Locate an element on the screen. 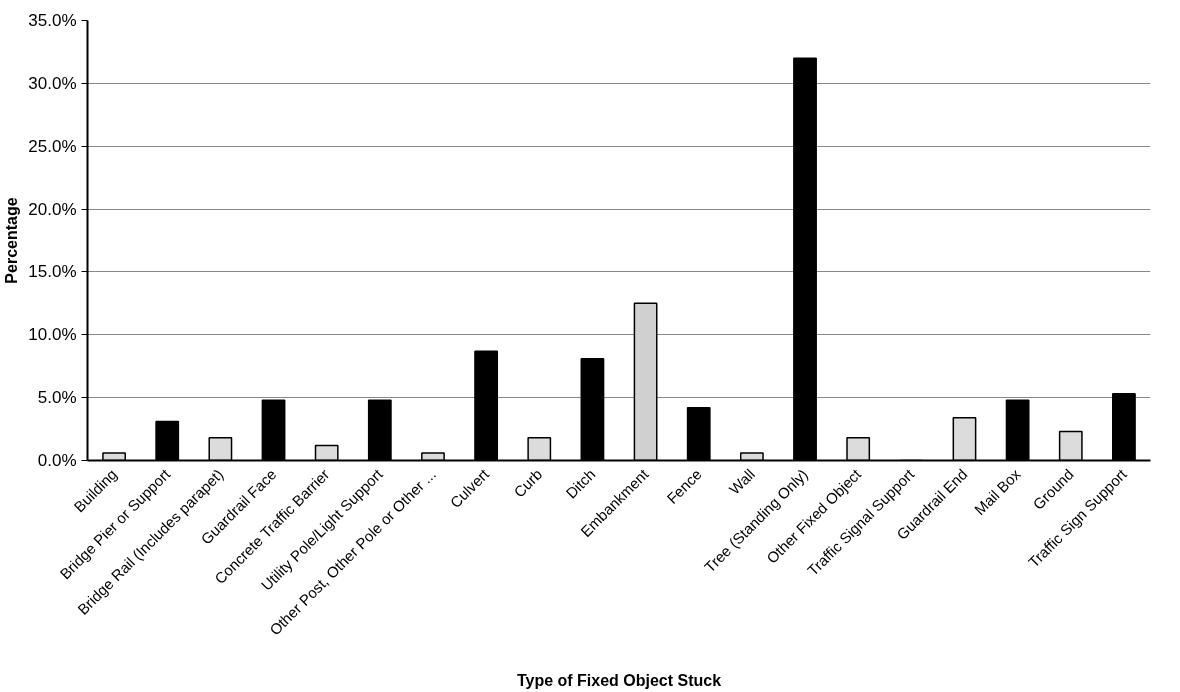 The image size is (1180, 692). y-tick-label: 25.0% is located at coordinates (52, 146).